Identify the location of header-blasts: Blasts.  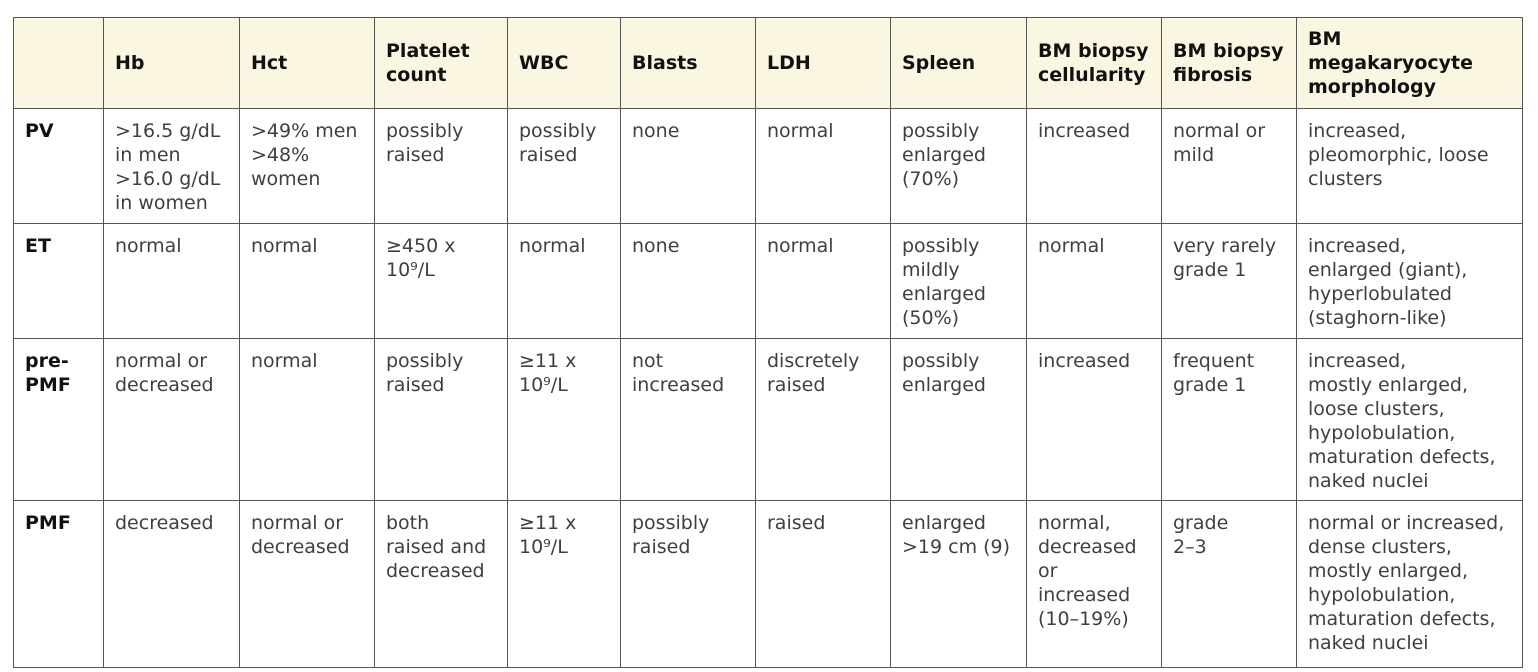
(688, 63).